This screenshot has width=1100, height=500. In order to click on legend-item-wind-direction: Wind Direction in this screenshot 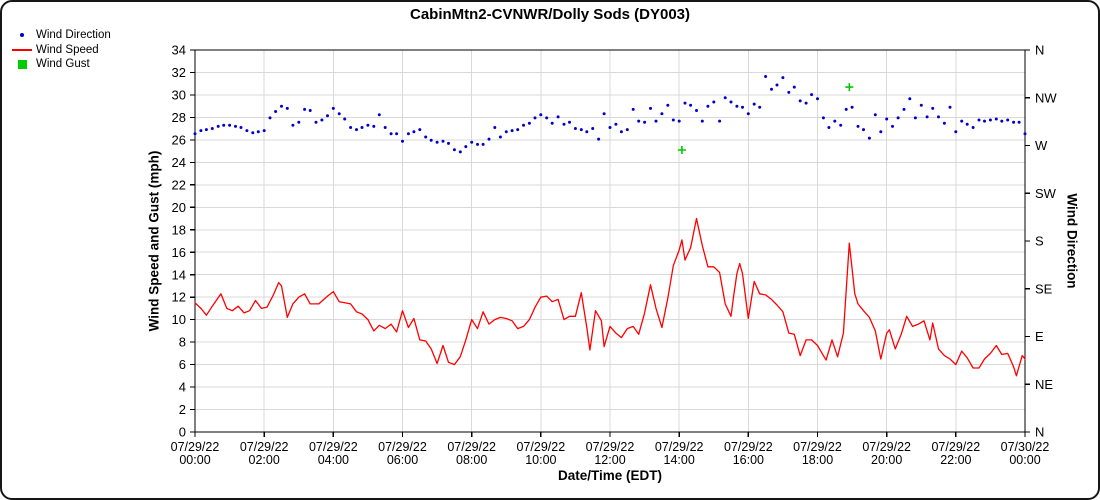, I will do `click(61, 35)`.